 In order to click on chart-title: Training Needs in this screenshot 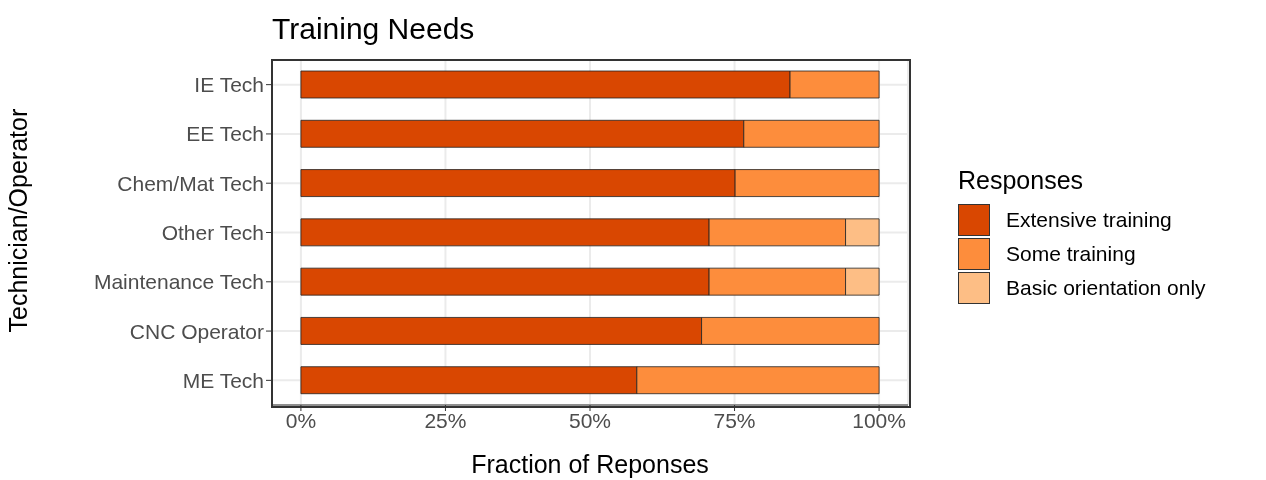, I will do `click(373, 29)`.